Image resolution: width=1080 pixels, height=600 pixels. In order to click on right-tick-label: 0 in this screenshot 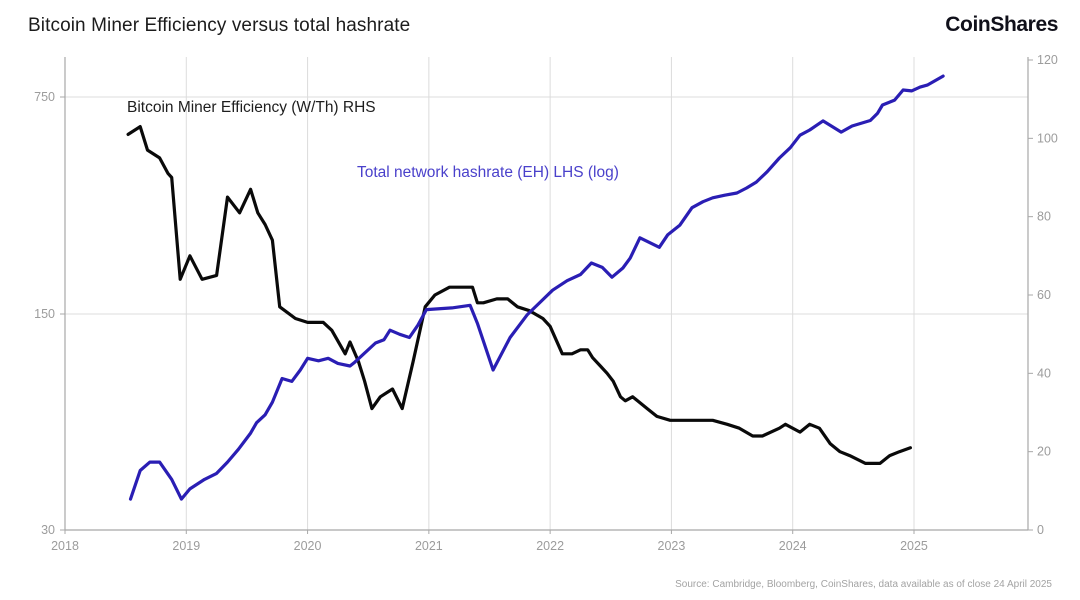, I will do `click(1040, 530)`.